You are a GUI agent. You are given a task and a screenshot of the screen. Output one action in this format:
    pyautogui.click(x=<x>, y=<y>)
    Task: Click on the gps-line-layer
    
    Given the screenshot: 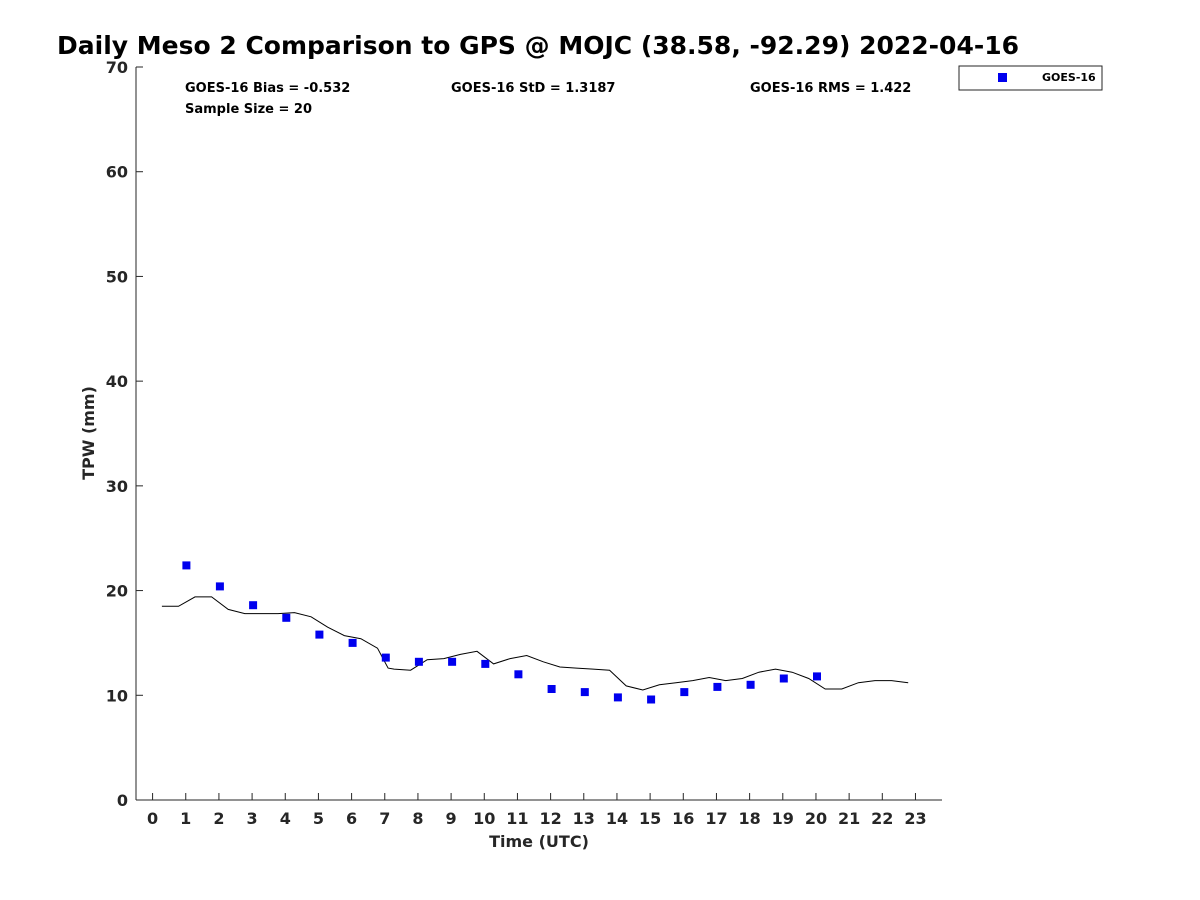 What is the action you would take?
    pyautogui.click(x=535, y=643)
    